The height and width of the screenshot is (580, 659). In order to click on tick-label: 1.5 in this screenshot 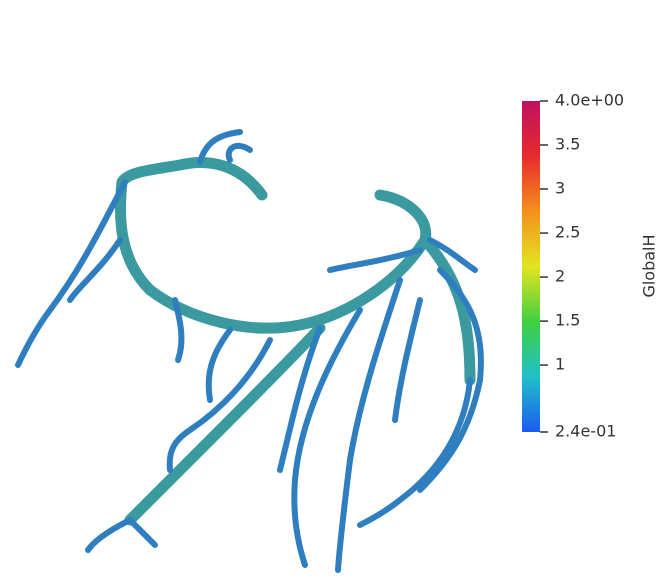, I will do `click(567, 320)`.